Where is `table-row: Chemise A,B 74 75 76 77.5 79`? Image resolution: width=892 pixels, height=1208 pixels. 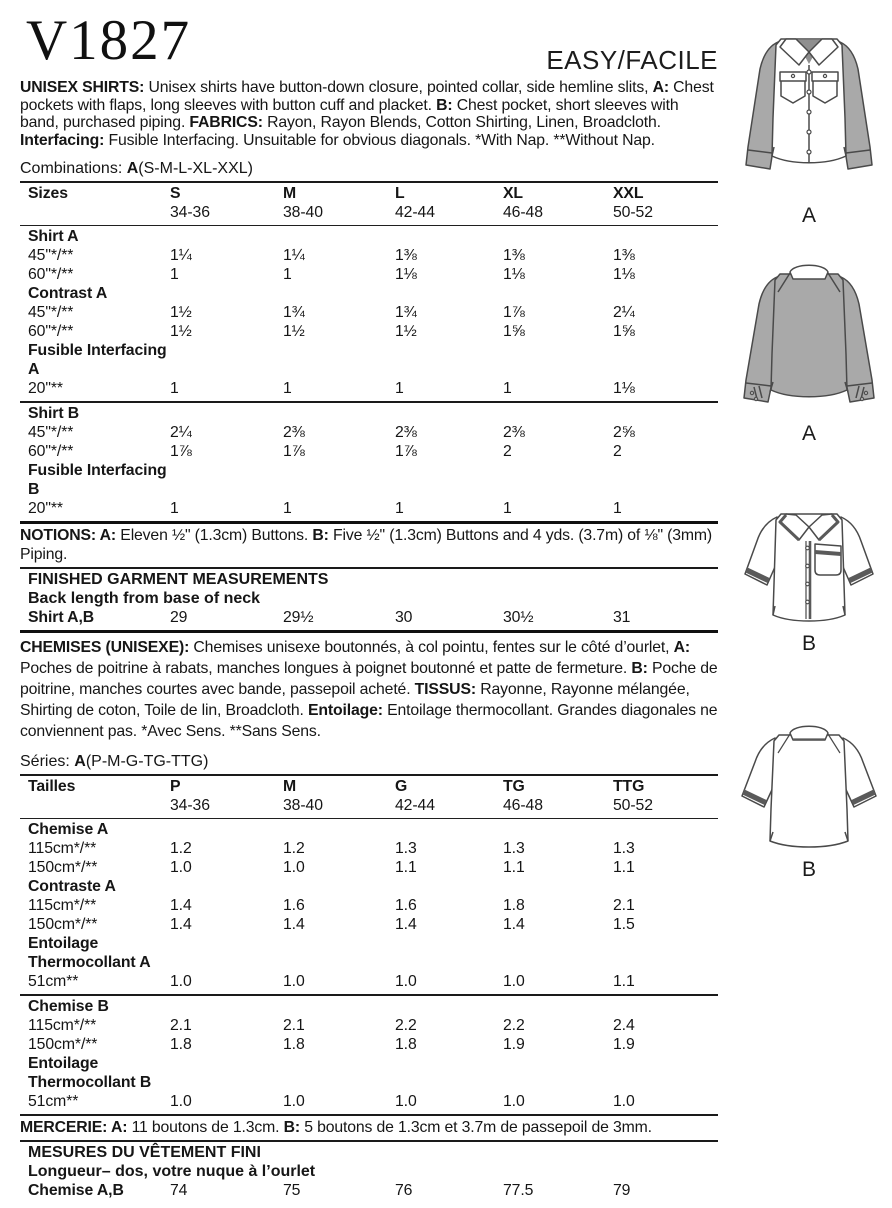
table-row: Chemise A,B 74 75 76 77.5 79 is located at coordinates (369, 1190).